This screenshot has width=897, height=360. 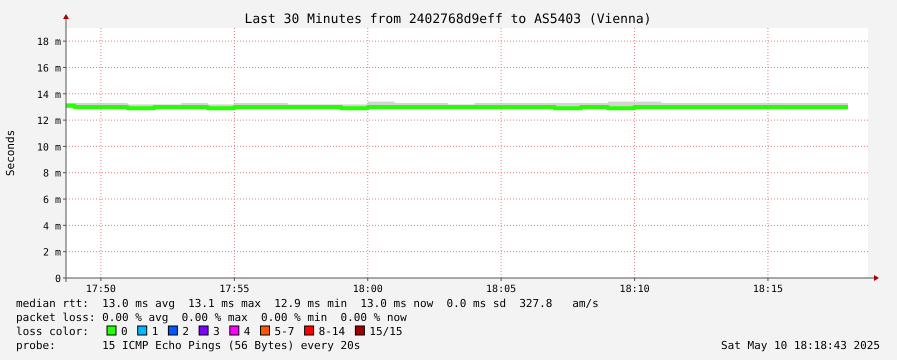 What do you see at coordinates (10, 153) in the screenshot?
I see `y-axis-title: Seconds` at bounding box center [10, 153].